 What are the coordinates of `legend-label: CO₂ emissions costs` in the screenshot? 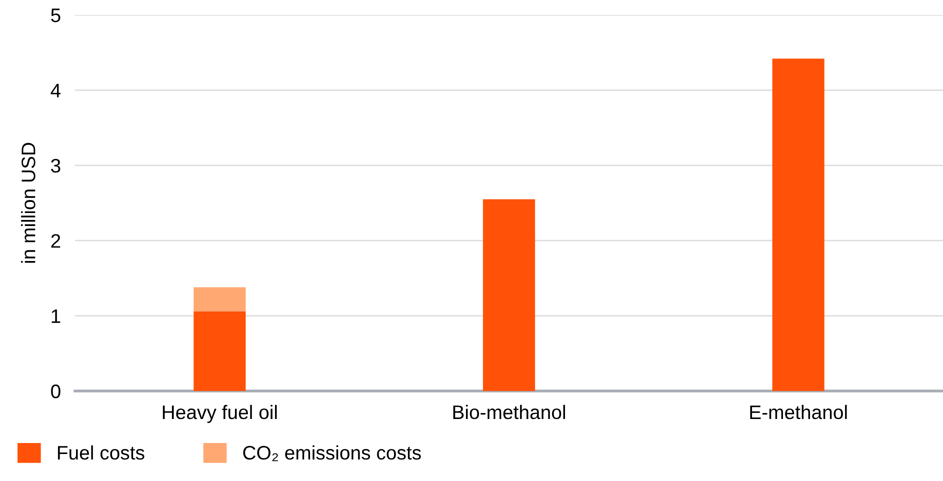 It's located at (332, 453).